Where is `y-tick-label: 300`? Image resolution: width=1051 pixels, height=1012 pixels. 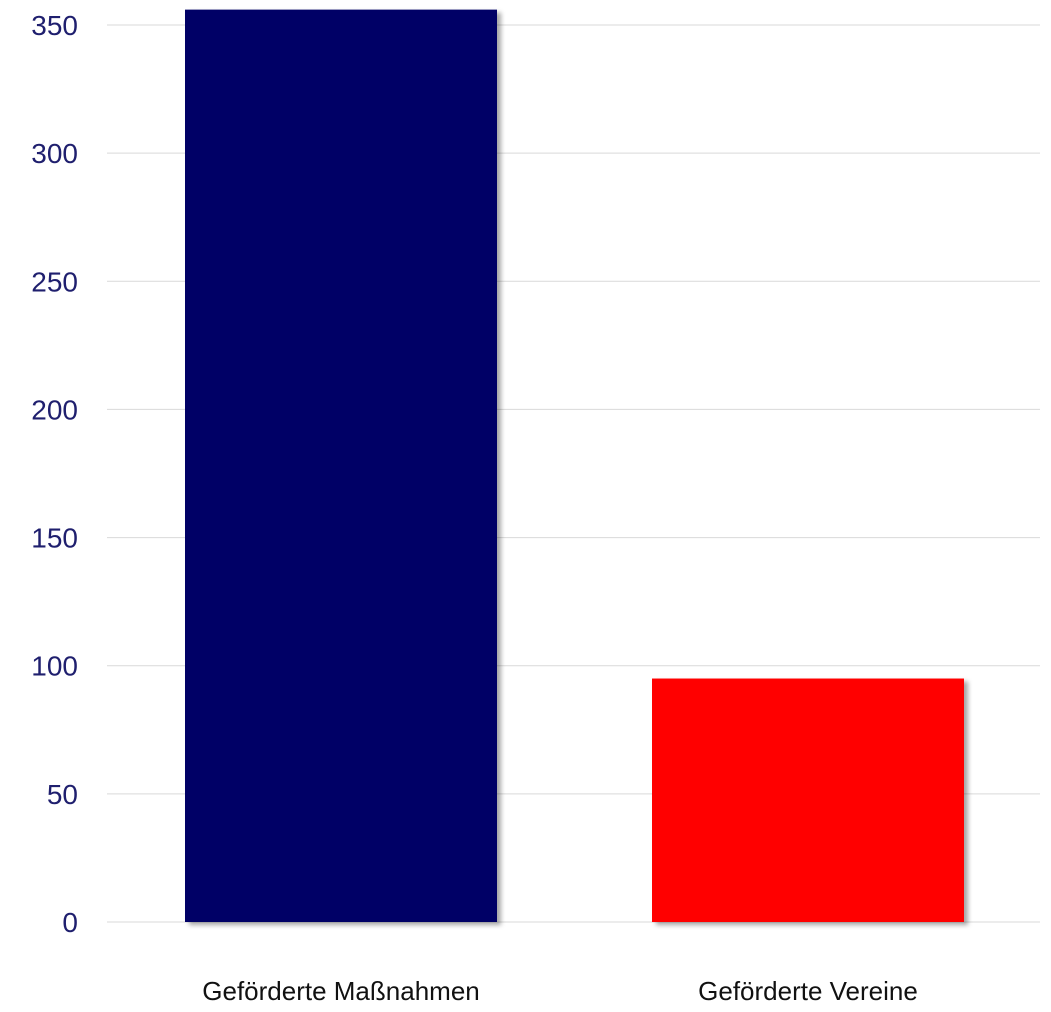
y-tick-label: 300 is located at coordinates (54, 153).